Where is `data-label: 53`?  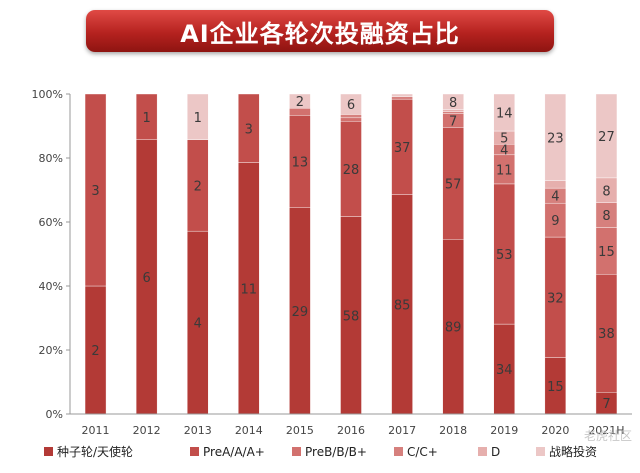 data-label: 53 is located at coordinates (504, 255).